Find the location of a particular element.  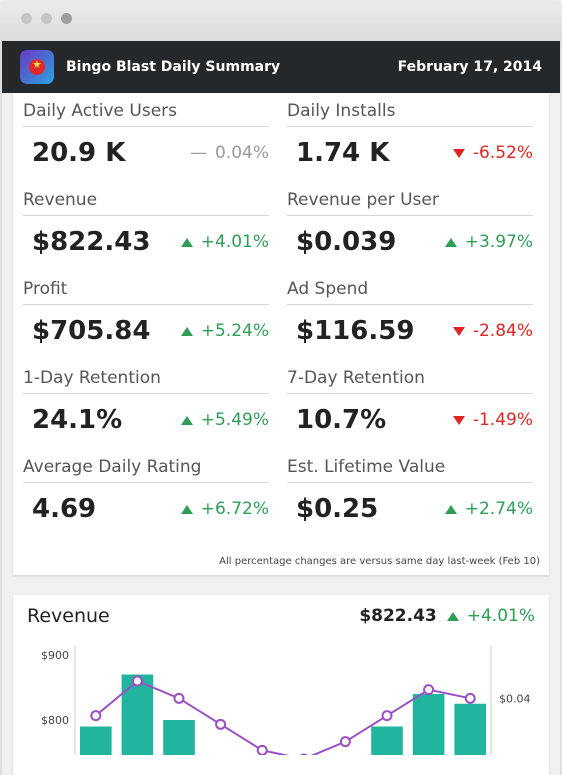

revenue-card-change-value: +4.01% is located at coordinates (500, 616).